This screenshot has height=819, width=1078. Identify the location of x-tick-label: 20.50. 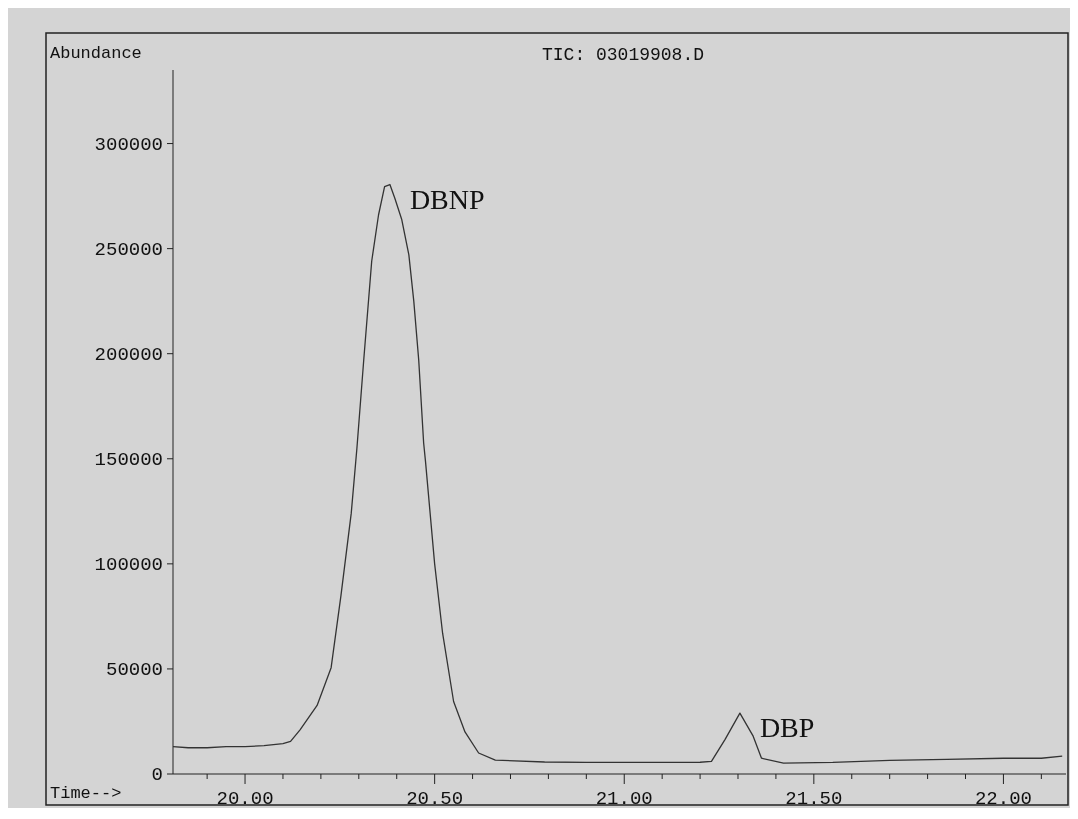
(435, 799).